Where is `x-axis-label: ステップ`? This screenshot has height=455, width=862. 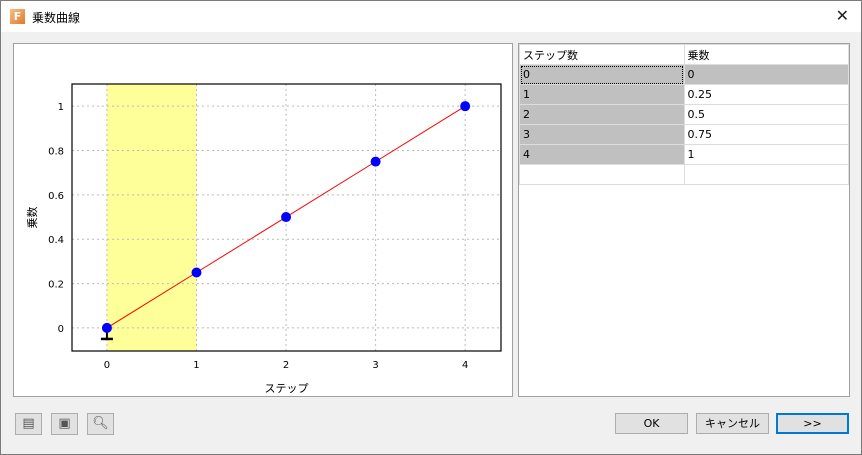 x-axis-label: ステップ is located at coordinates (287, 388).